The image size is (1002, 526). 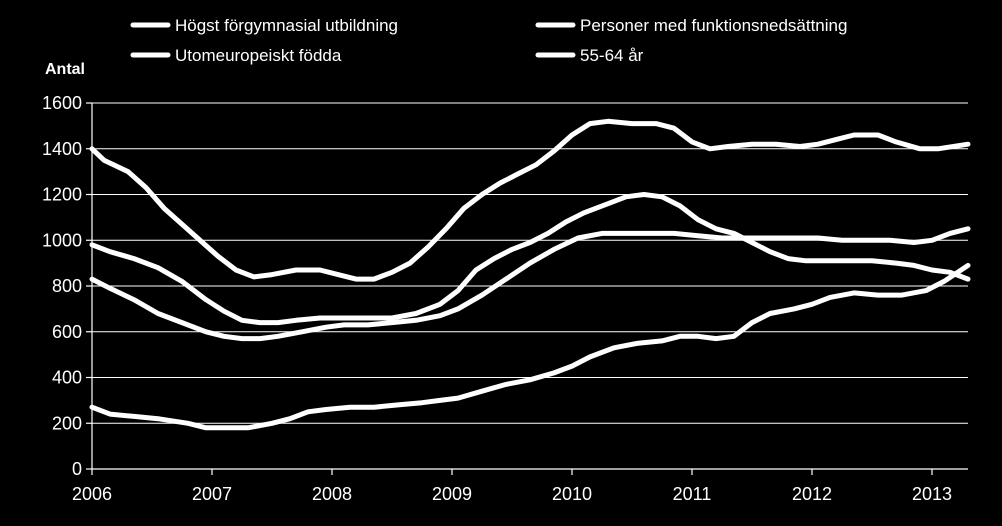 What do you see at coordinates (212, 494) in the screenshot?
I see `x-tick-label: 2007` at bounding box center [212, 494].